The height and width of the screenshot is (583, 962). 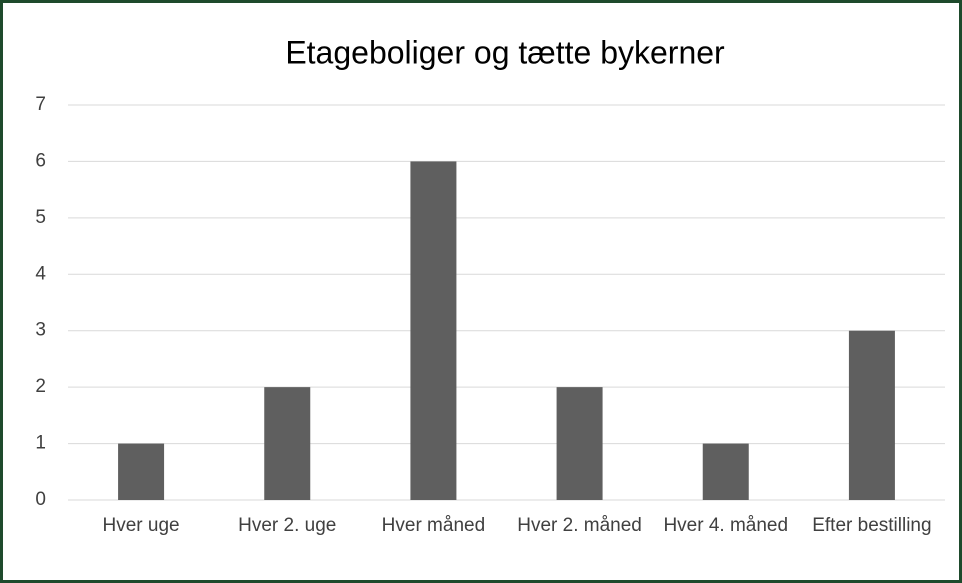 I want to click on x-tick-label: Hver 2. måned, so click(x=579, y=525).